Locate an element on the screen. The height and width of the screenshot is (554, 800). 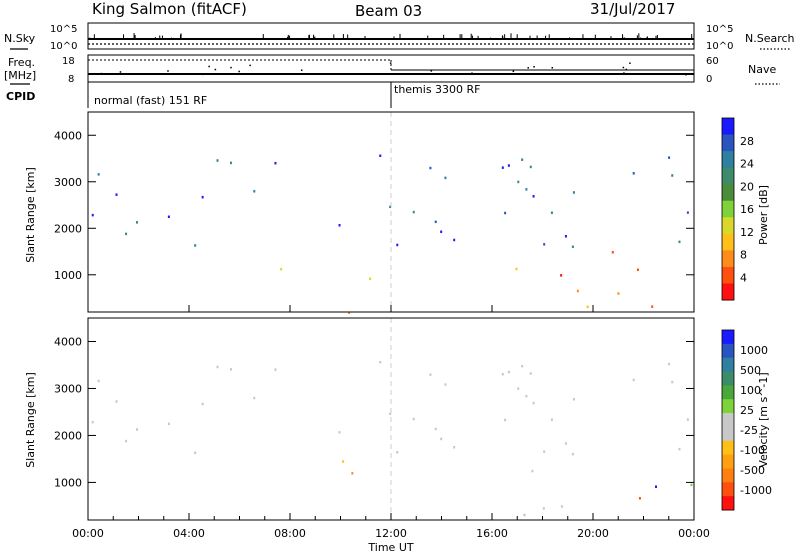
power-colorbar: 28 24 20 16 12 8 4 is located at coordinates (737, 209).